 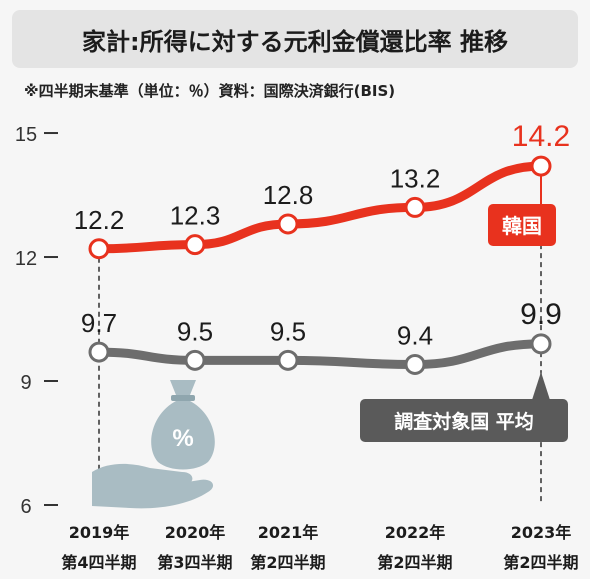 I want to click on data-label: 12.8, so click(x=288, y=195).